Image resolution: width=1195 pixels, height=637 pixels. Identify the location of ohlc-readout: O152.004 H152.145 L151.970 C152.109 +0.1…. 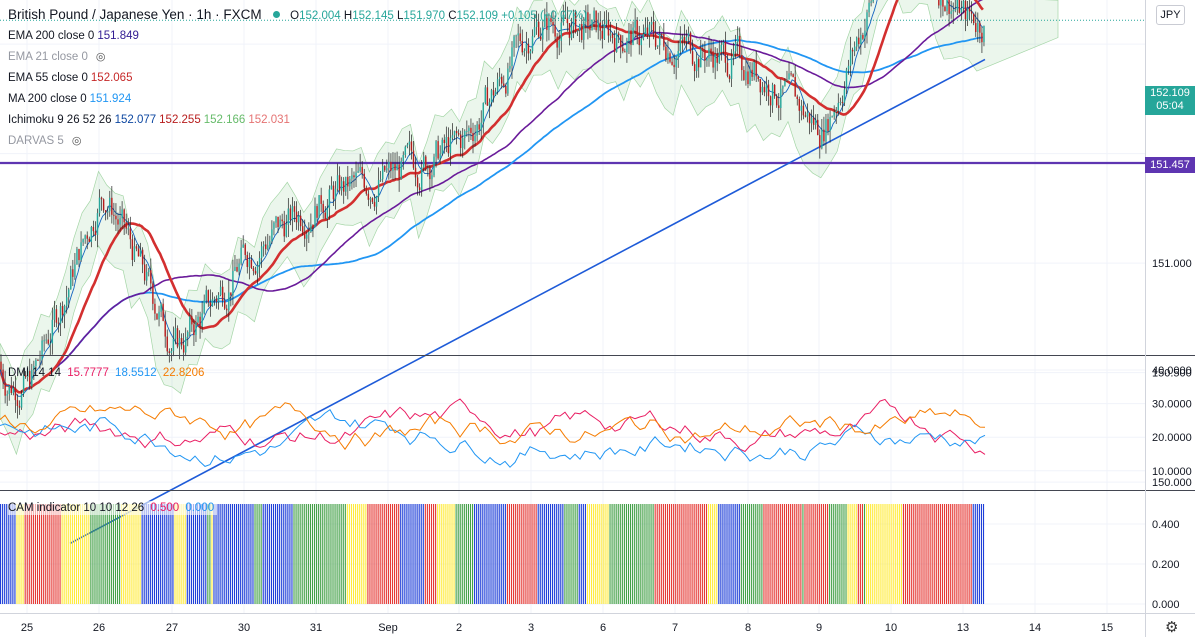
(438, 16).